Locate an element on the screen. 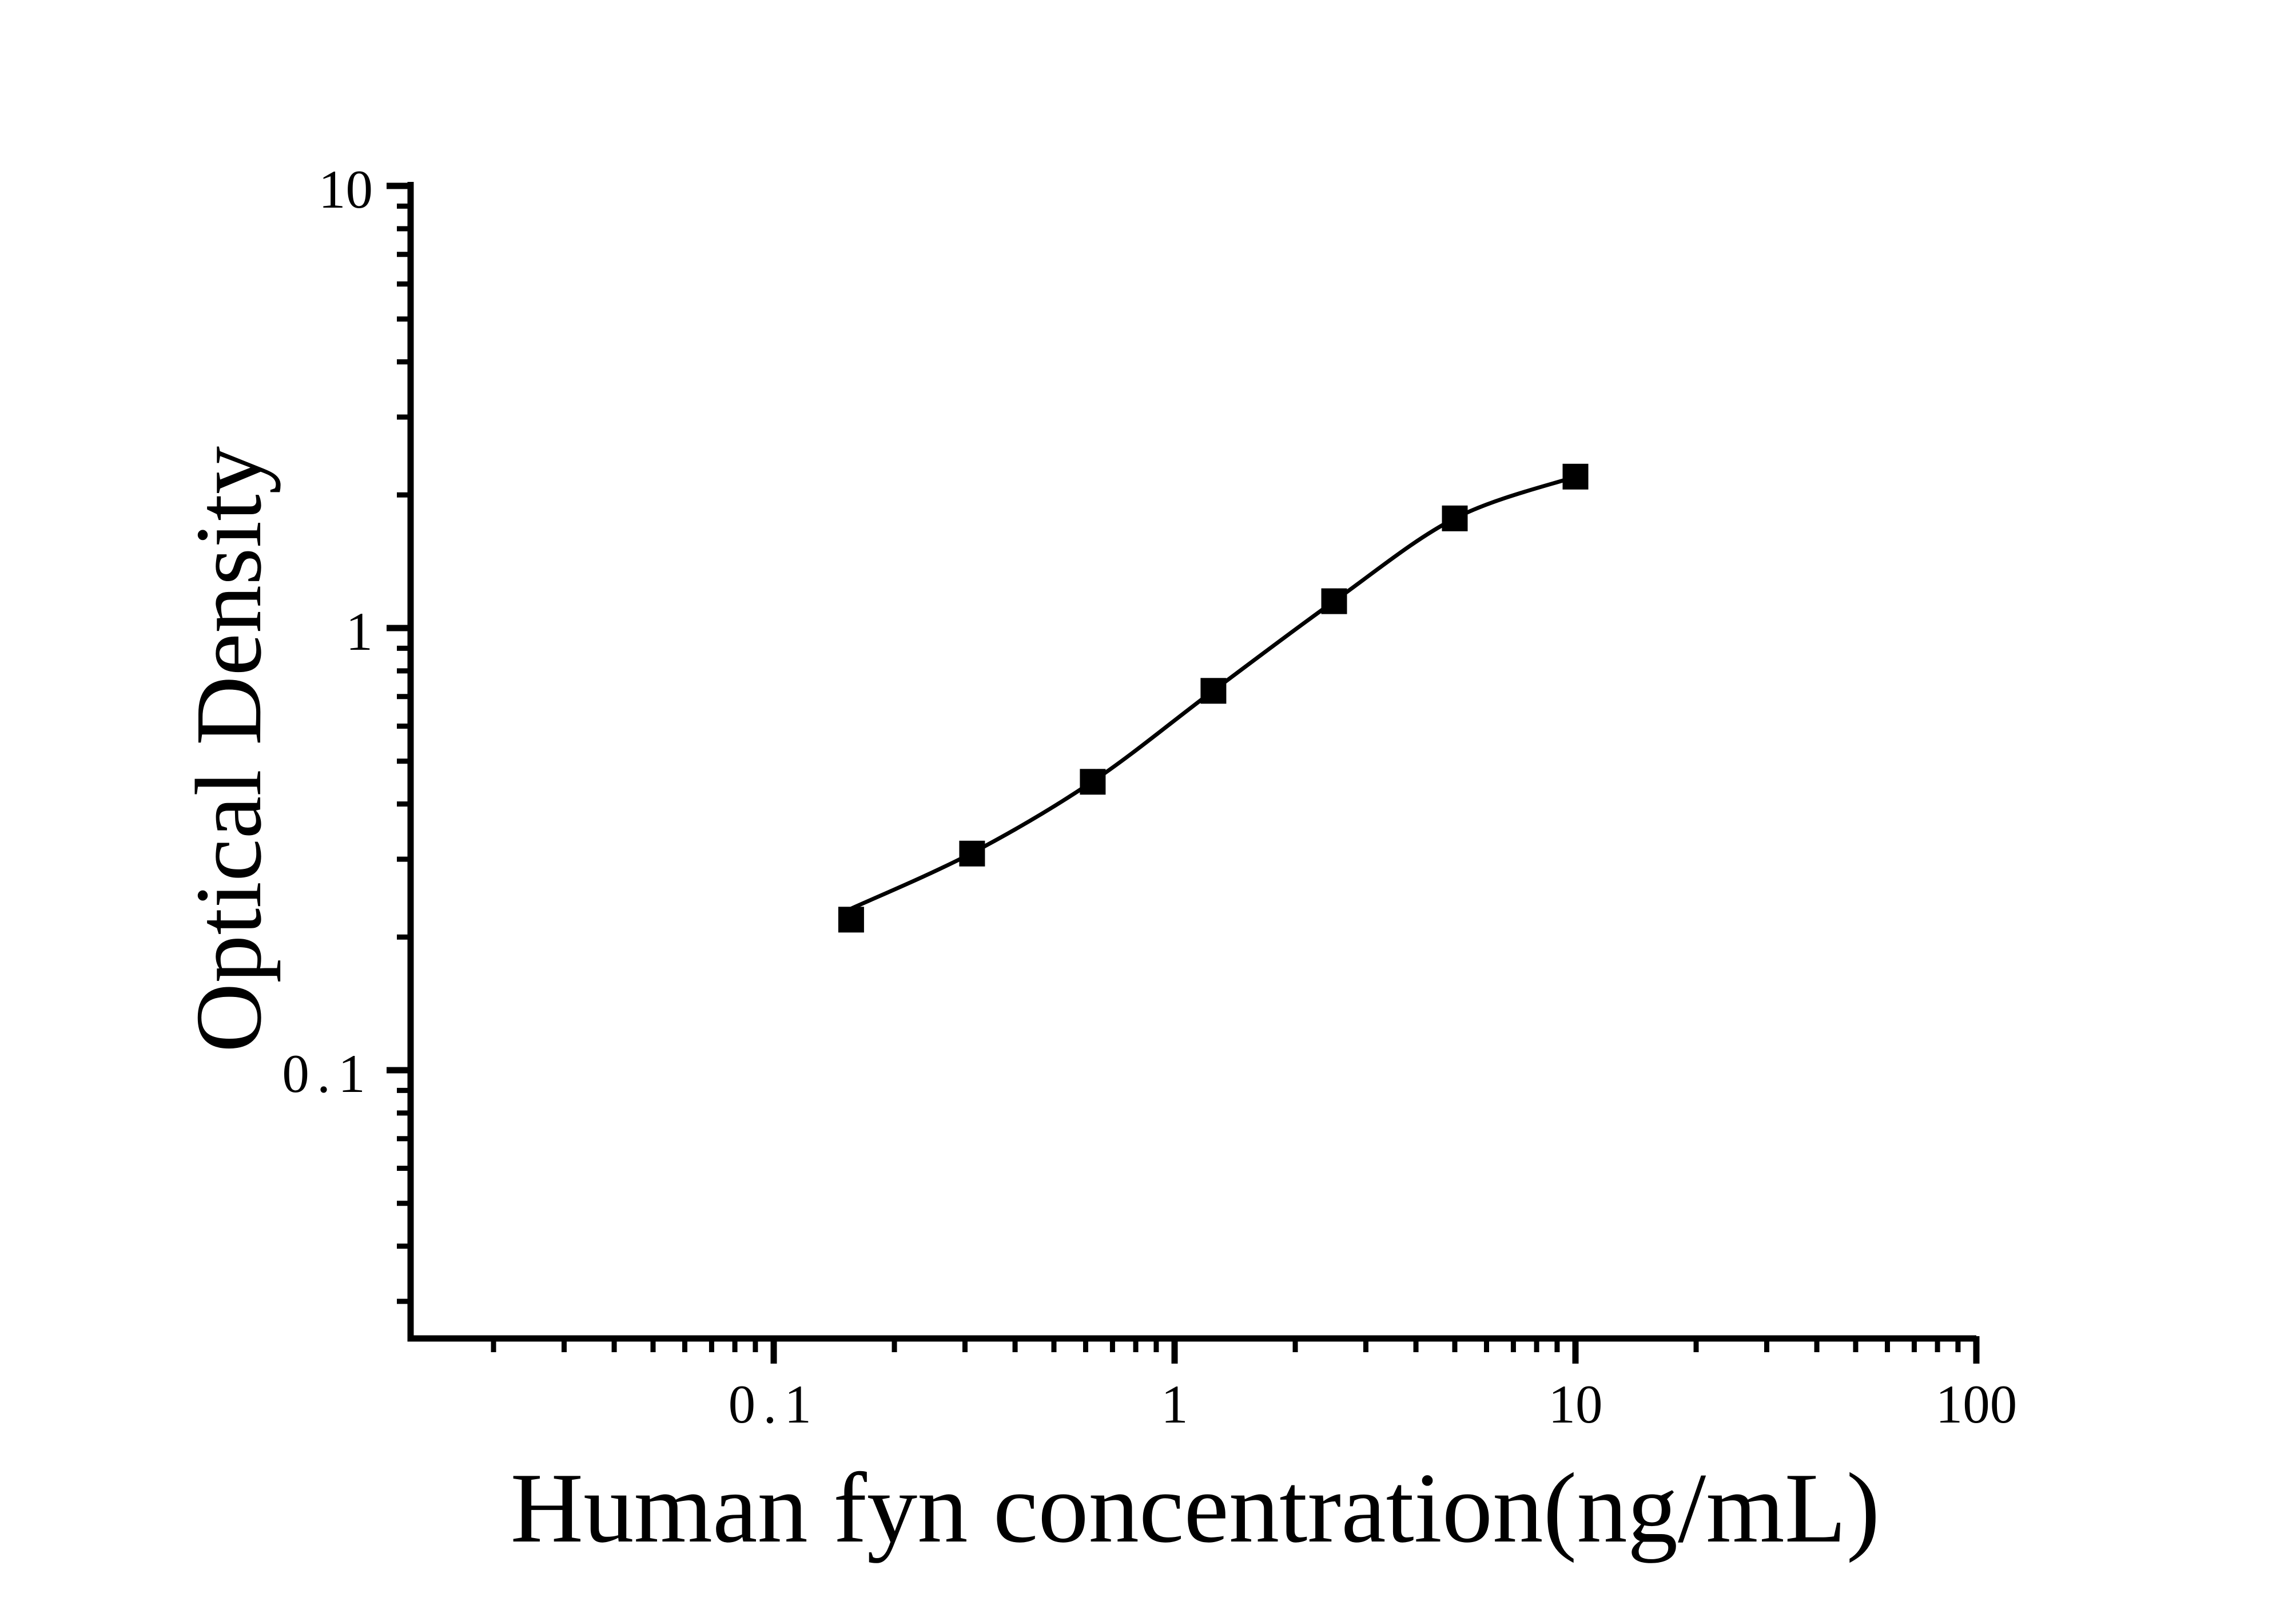  y-tick-label: 0.1 is located at coordinates (328, 1073).